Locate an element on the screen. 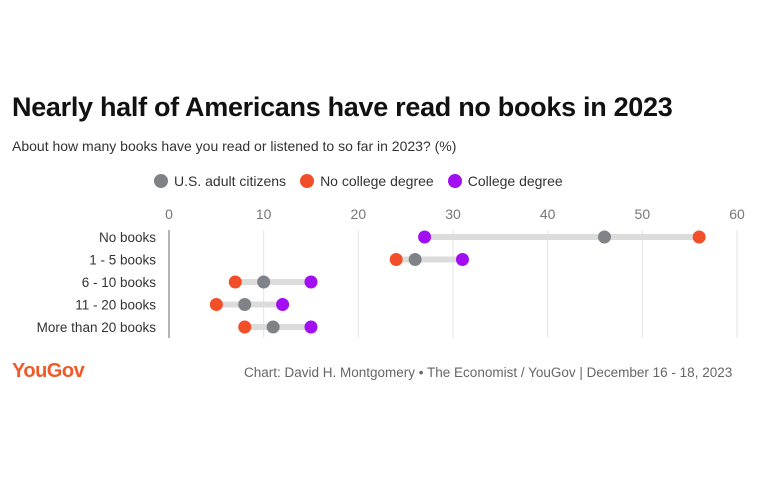 The height and width of the screenshot is (481, 767). legend-label-no-college: No college degree is located at coordinates (377, 181).